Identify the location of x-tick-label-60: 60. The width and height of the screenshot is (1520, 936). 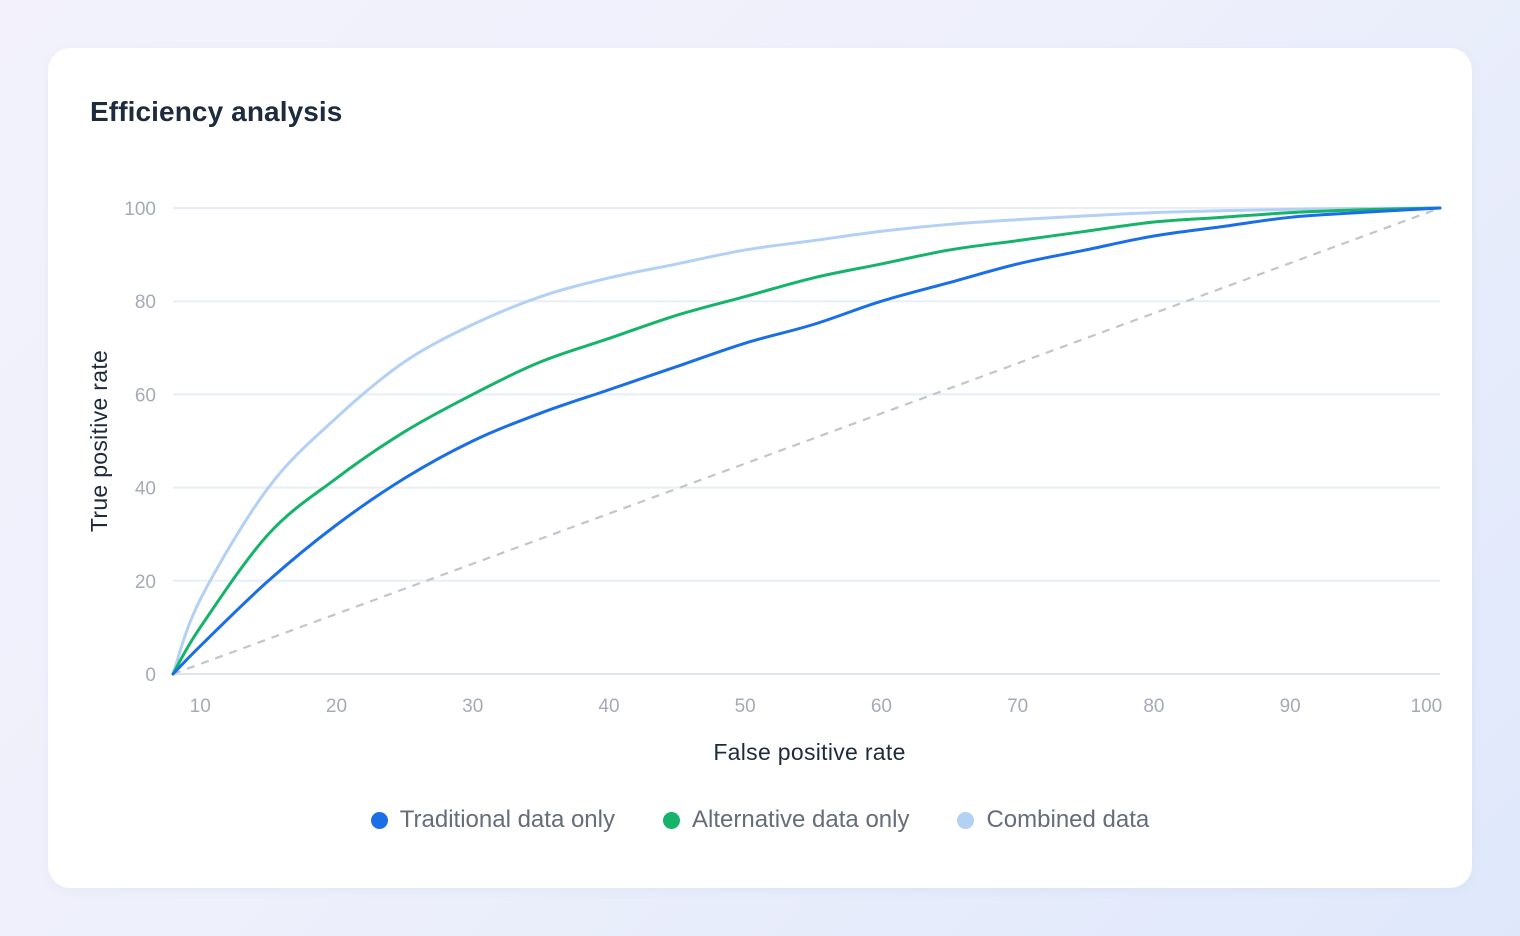
(881, 706).